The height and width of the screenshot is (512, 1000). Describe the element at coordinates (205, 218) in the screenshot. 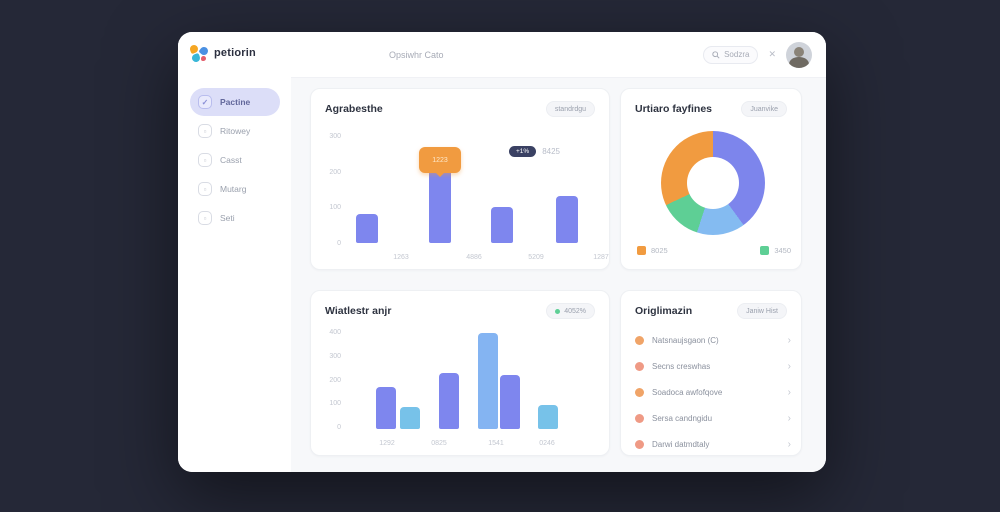

I see `gear-icon: ▫` at that location.